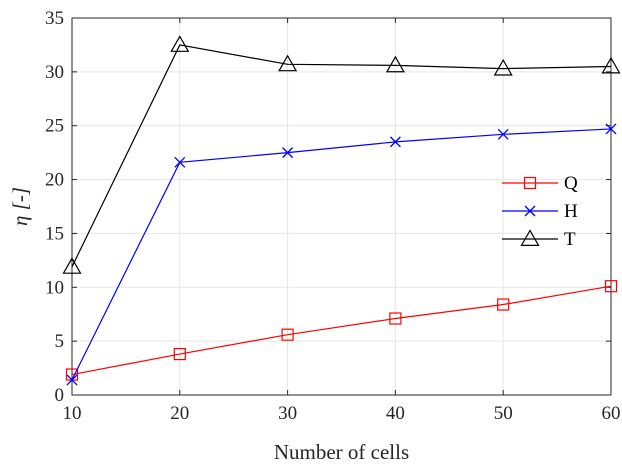 Image resolution: width=622 pixels, height=465 pixels. Describe the element at coordinates (54, 126) in the screenshot. I see `y-tick-label: 25` at that location.